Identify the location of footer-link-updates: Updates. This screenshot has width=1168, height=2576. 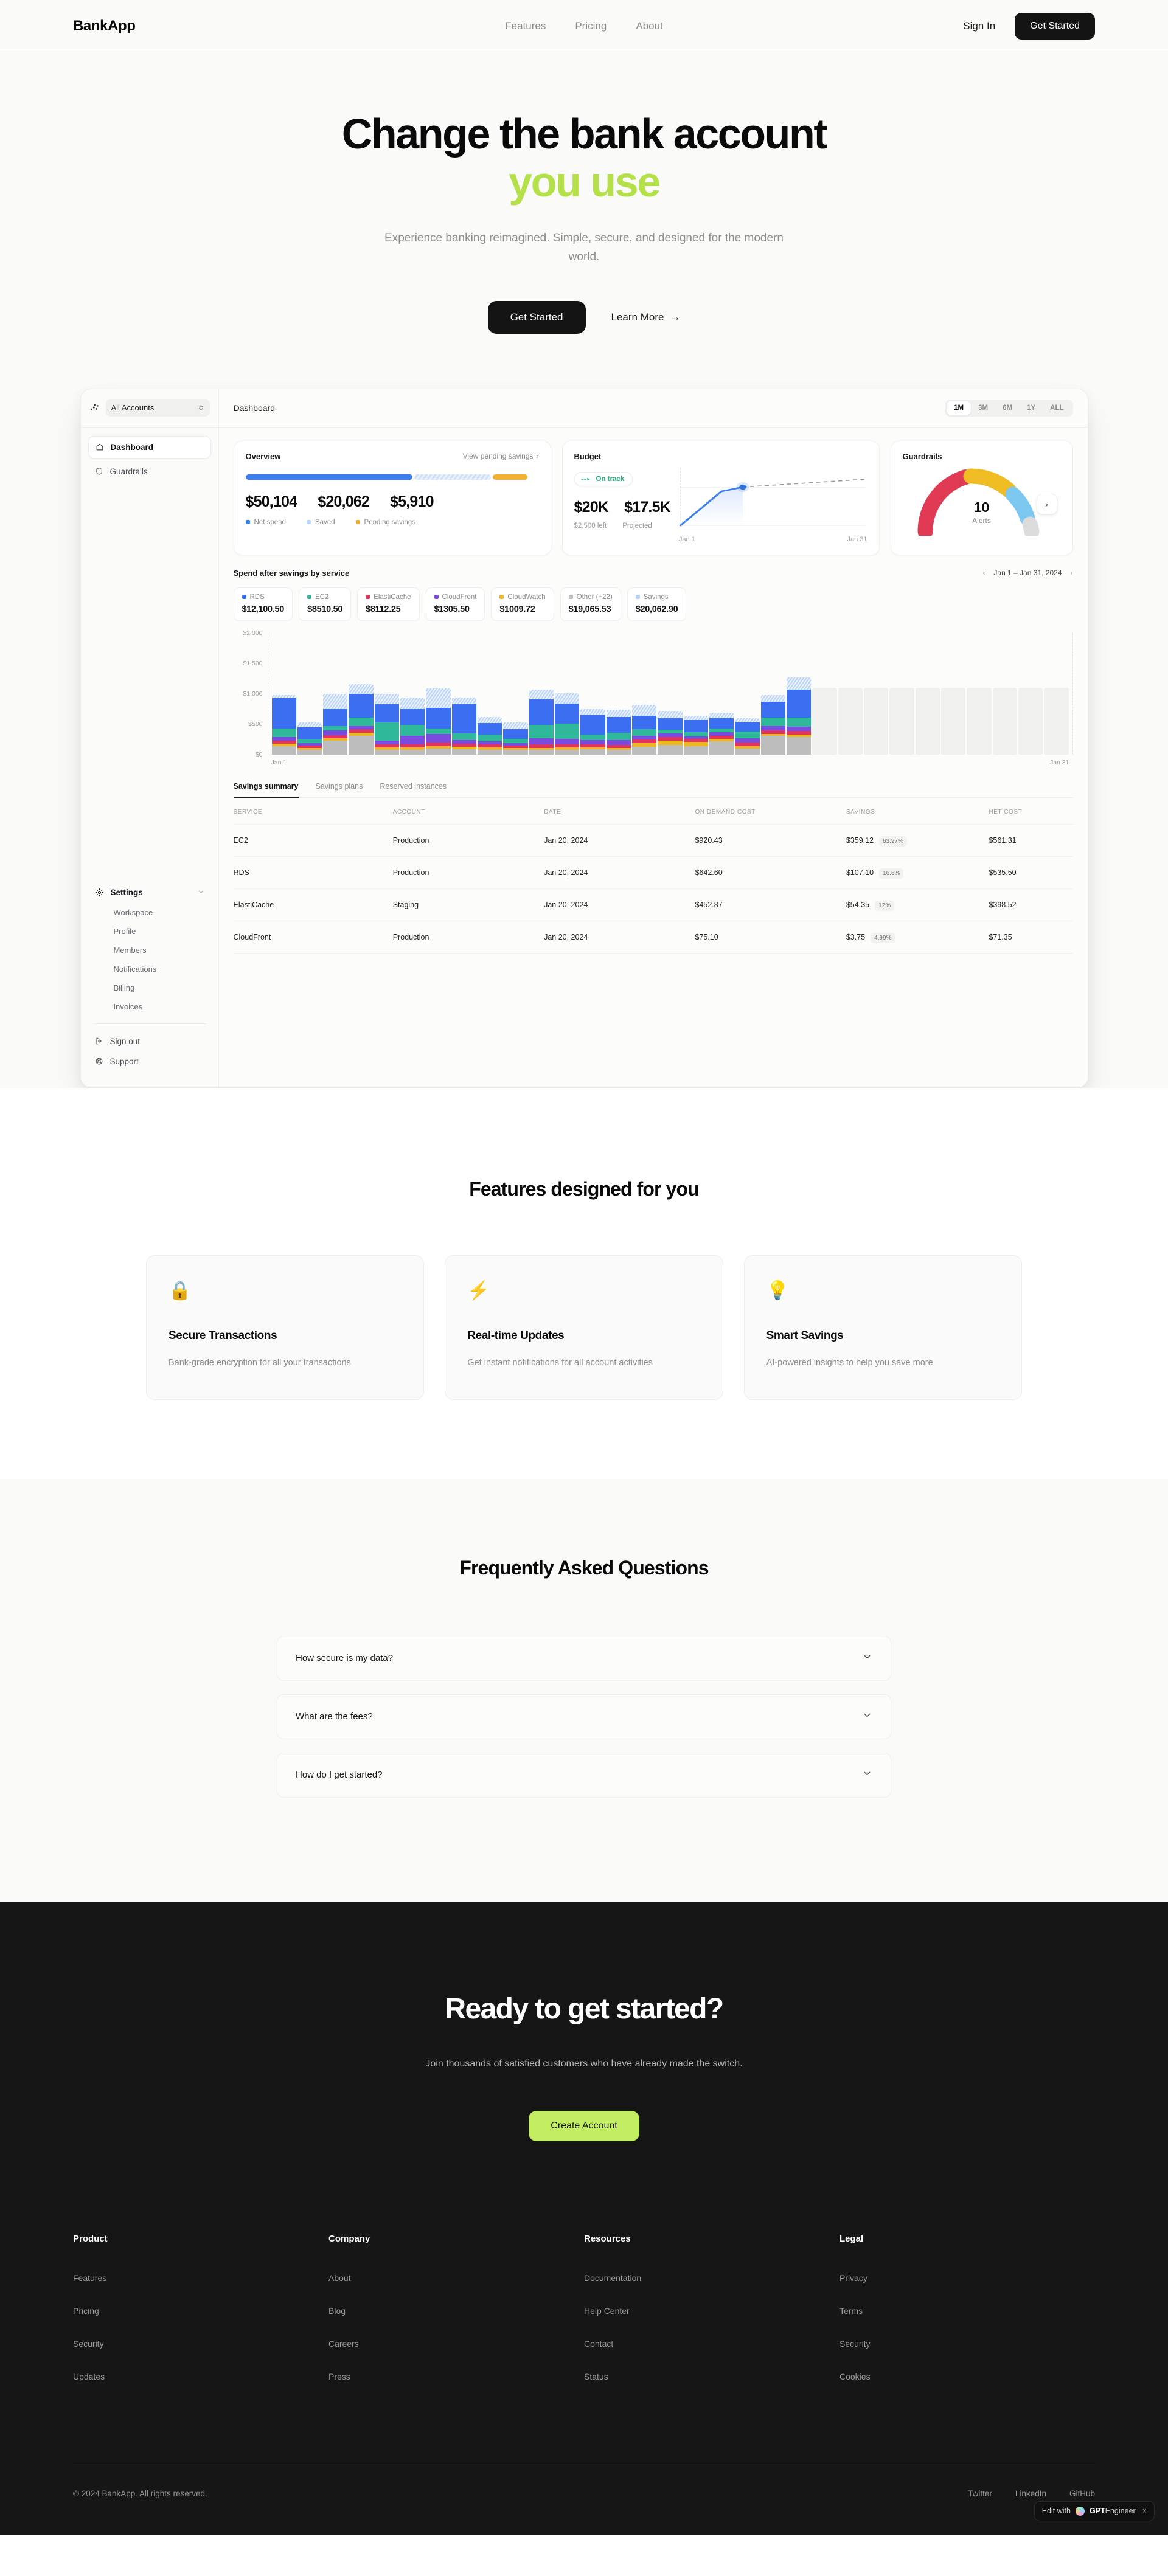
(89, 2376).